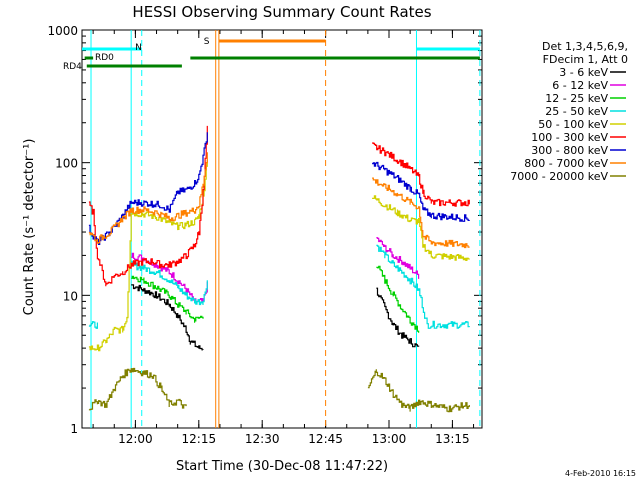 The image size is (640, 480). What do you see at coordinates (566, 163) in the screenshot?
I see `legend-label: 800 - 7000 keV` at bounding box center [566, 163].